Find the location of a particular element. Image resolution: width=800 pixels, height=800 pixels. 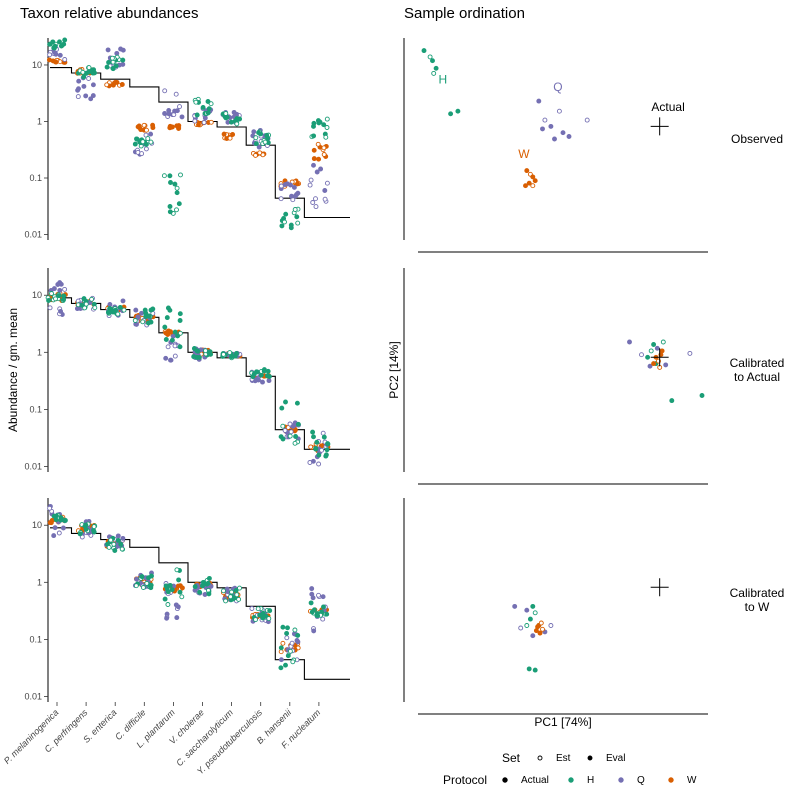

ordination-label-Actual: Actual is located at coordinates (667, 107).